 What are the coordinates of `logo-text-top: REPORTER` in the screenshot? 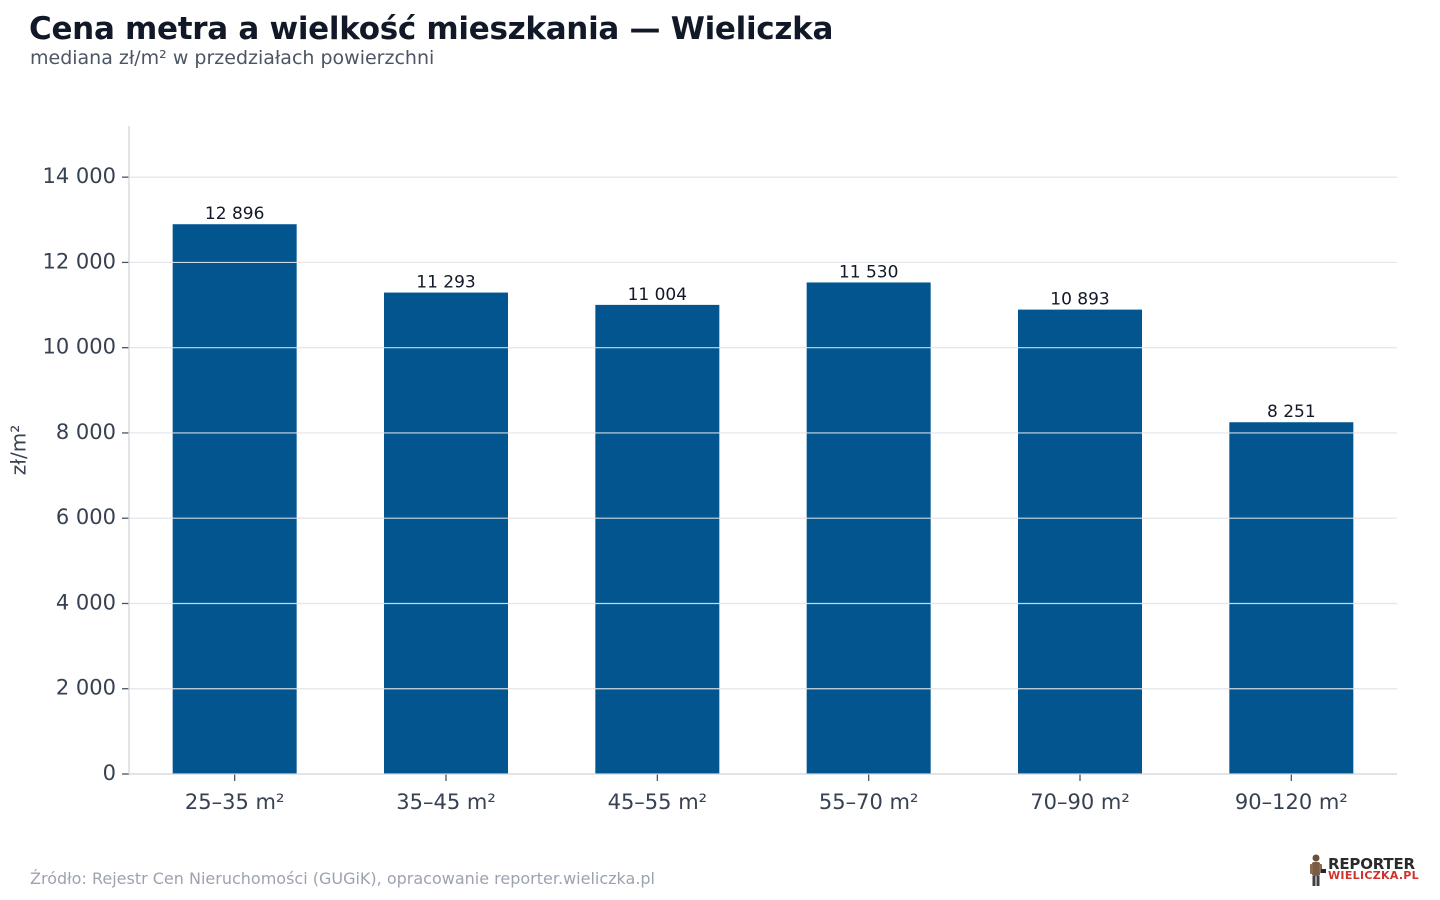 It's located at (1371, 864).